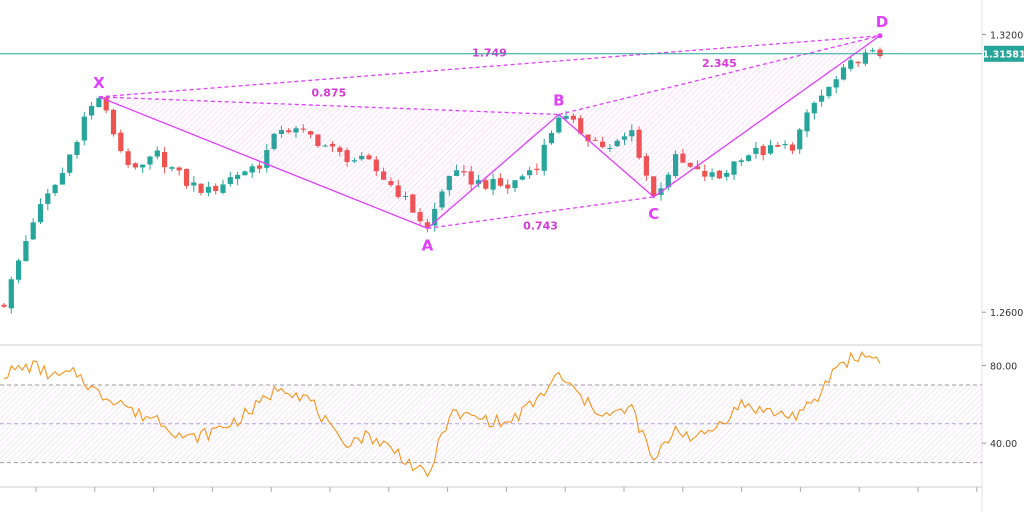 The image size is (1024, 516). Describe the element at coordinates (493, 171) in the screenshot. I see `pattern-leg-ab` at that location.